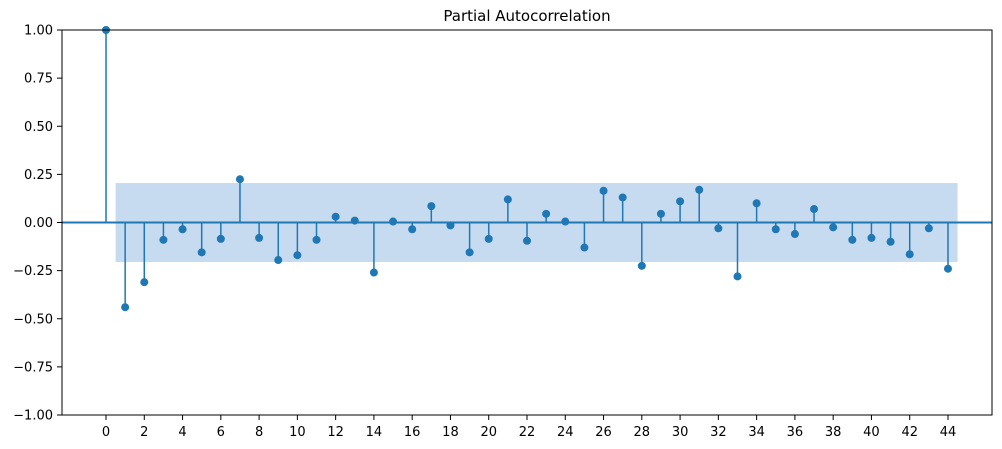 The height and width of the screenshot is (449, 1002). Describe the element at coordinates (221, 432) in the screenshot. I see `x-tick-label-6: 6` at that location.